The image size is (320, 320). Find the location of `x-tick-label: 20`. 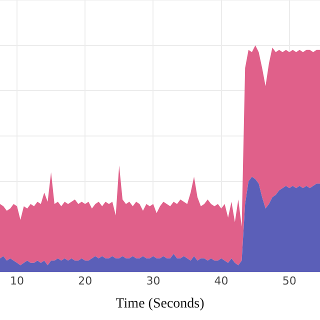

x-tick-label: 20 is located at coordinates (85, 281).